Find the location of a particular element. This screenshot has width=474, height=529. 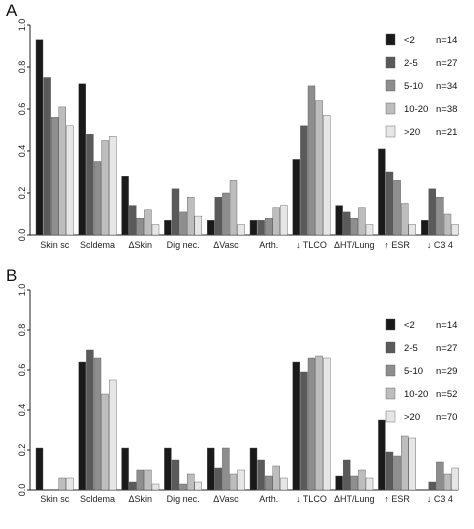

category-label: ↓ C3 4 is located at coordinates (440, 499).